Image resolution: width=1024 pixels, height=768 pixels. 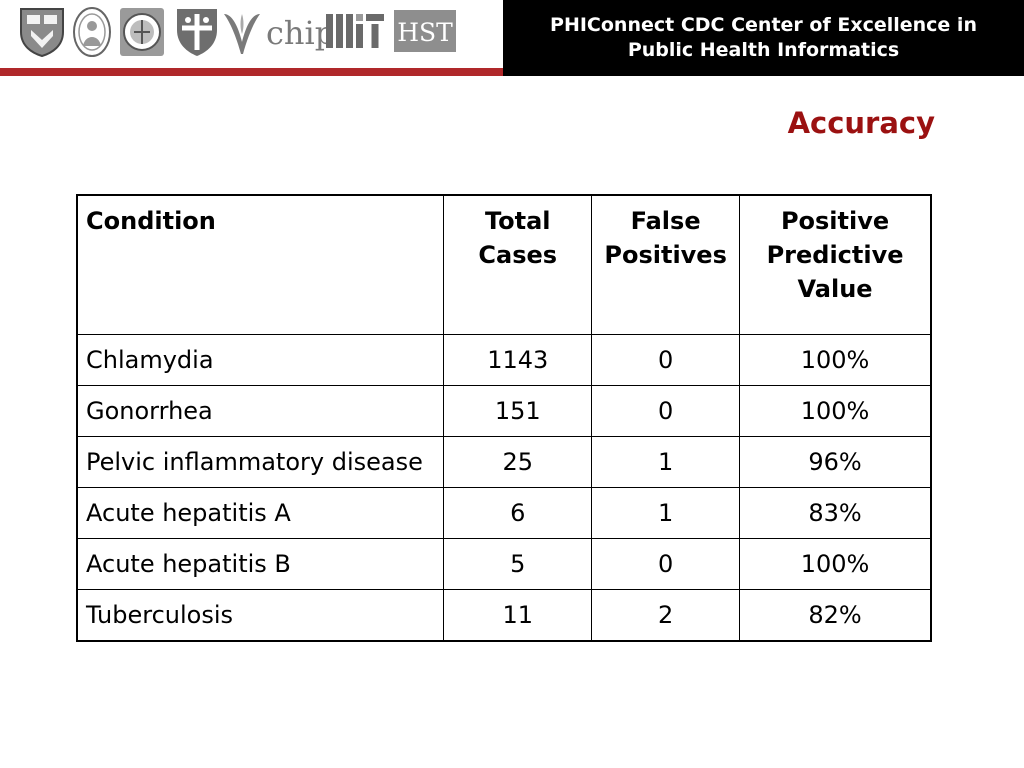 What do you see at coordinates (518, 615) in the screenshot?
I see `cell-total-cases: 11` at bounding box center [518, 615].